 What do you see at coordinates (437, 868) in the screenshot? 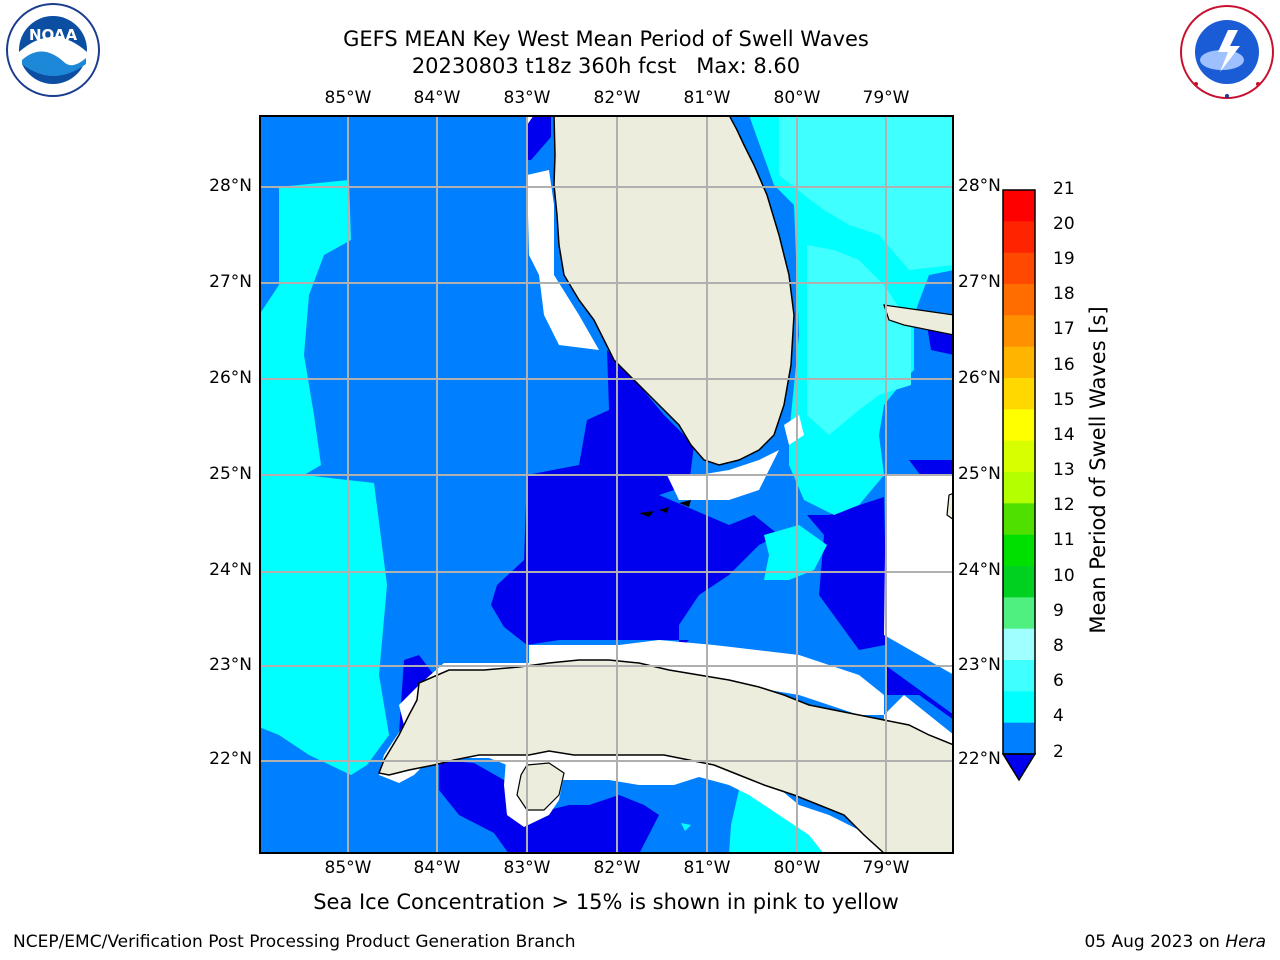
I see `lon-label-bottom: 84°W` at bounding box center [437, 868].